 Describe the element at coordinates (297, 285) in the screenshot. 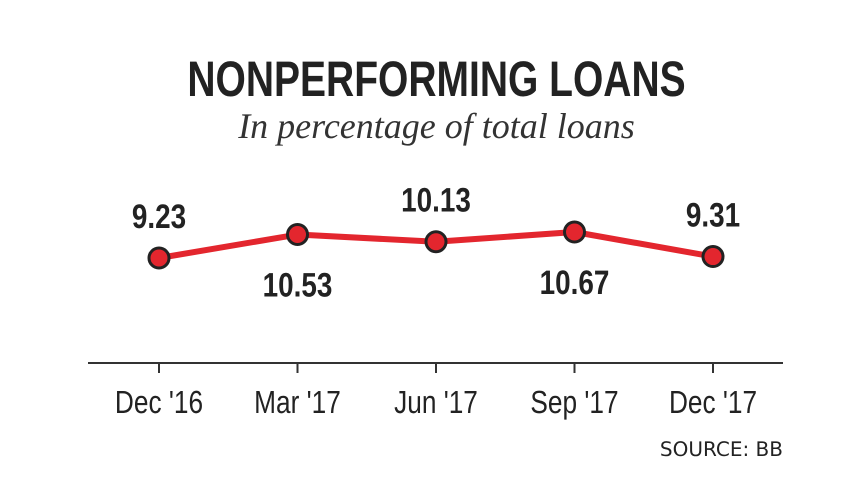

I see `data-label: 10.53` at that location.